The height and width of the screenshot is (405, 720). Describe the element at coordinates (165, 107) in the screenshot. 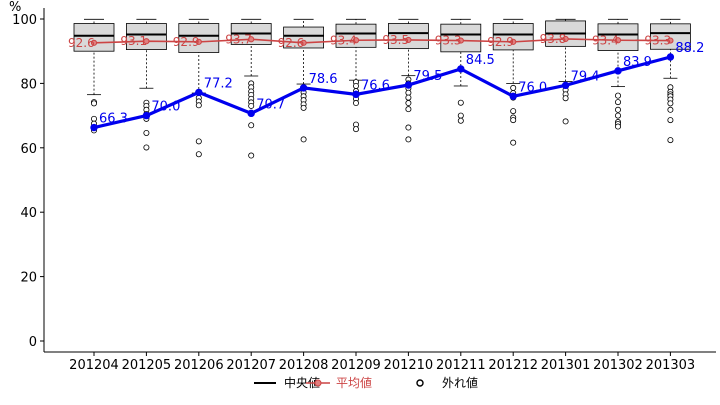

I see `data-label-blue: 70.0` at that location.